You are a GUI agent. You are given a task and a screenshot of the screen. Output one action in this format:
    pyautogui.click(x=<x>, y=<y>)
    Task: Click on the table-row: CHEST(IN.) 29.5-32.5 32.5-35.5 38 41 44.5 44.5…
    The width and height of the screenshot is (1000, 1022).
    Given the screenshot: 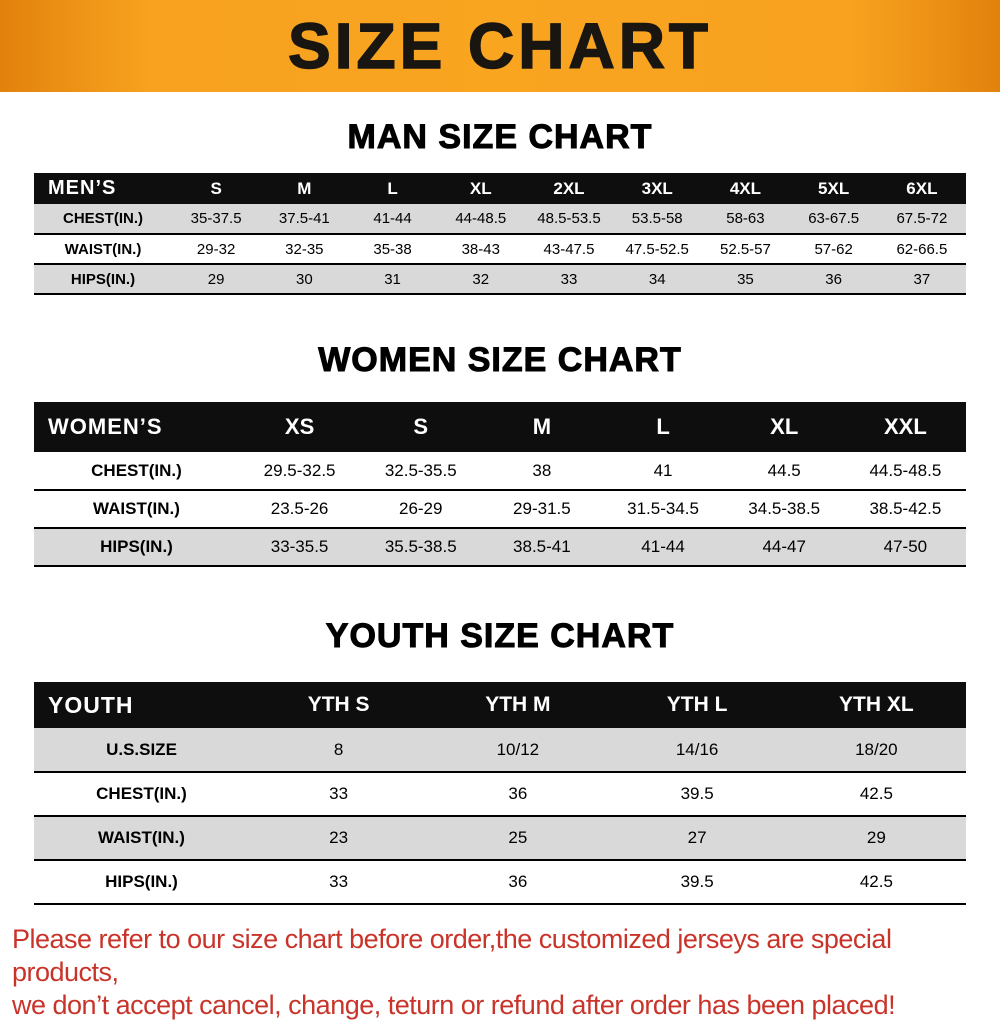 What is the action you would take?
    pyautogui.click(x=500, y=471)
    